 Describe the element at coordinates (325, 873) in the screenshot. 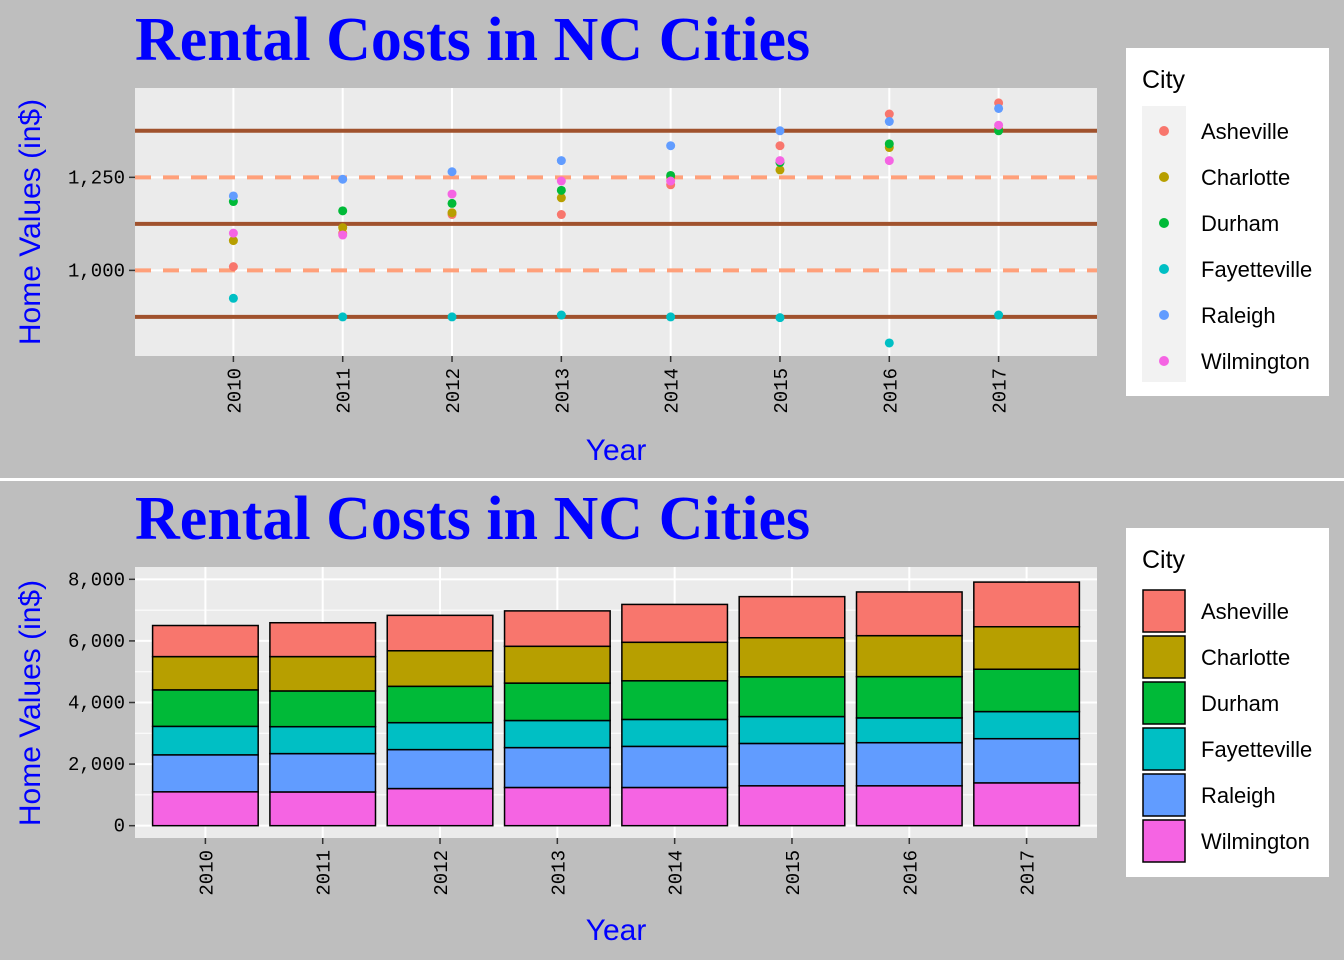

I see `x-tick-label: 2011` at that location.